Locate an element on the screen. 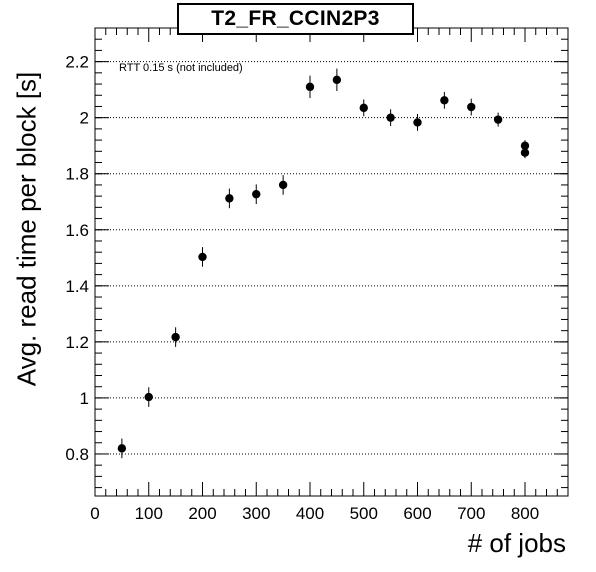 The image size is (596, 572). y-tick-label: 1.2 is located at coordinates (77, 342).